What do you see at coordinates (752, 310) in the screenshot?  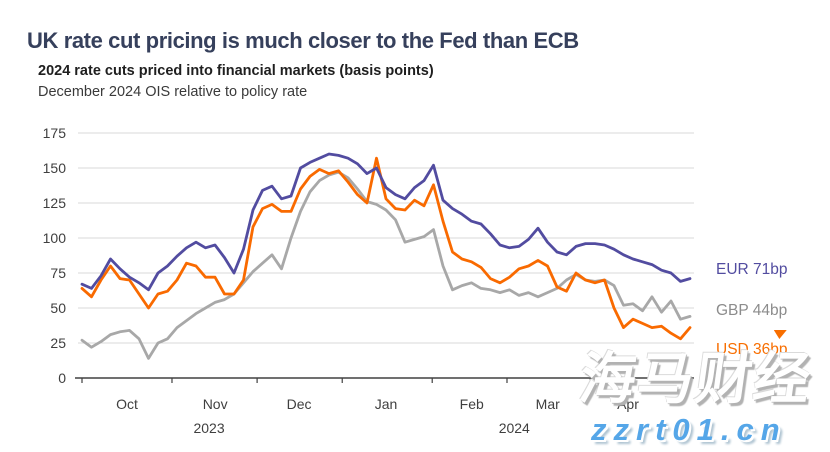 I see `series-label-gbp: GBP 44bp` at bounding box center [752, 310].